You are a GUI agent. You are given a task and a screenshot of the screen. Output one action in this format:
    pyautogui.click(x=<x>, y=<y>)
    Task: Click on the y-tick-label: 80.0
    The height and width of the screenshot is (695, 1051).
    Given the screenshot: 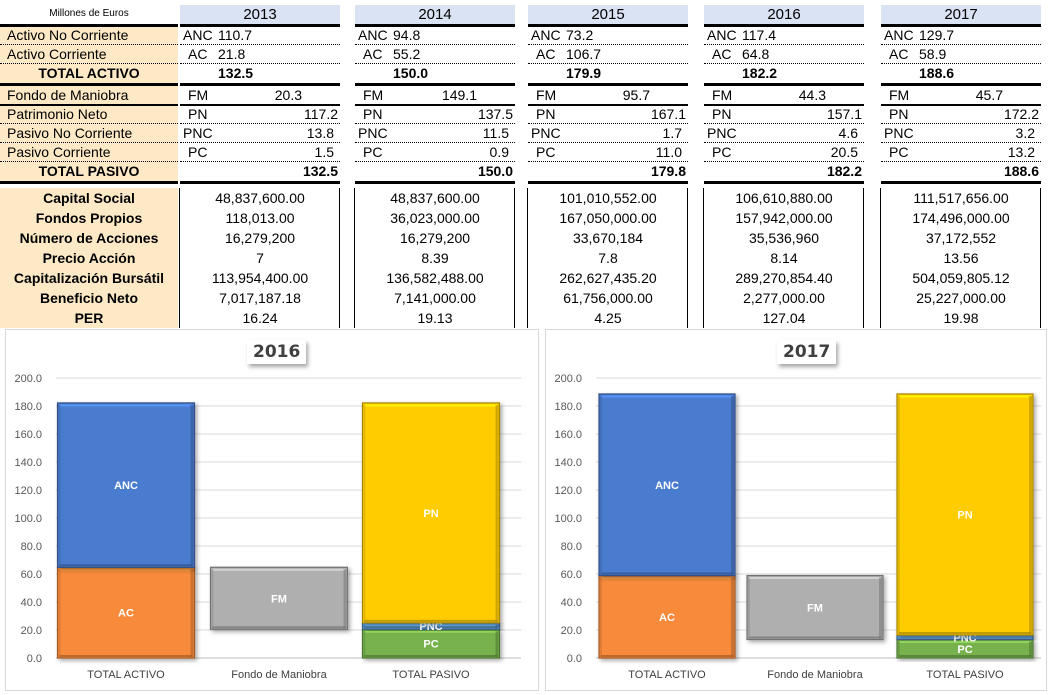 What is the action you would take?
    pyautogui.click(x=571, y=547)
    